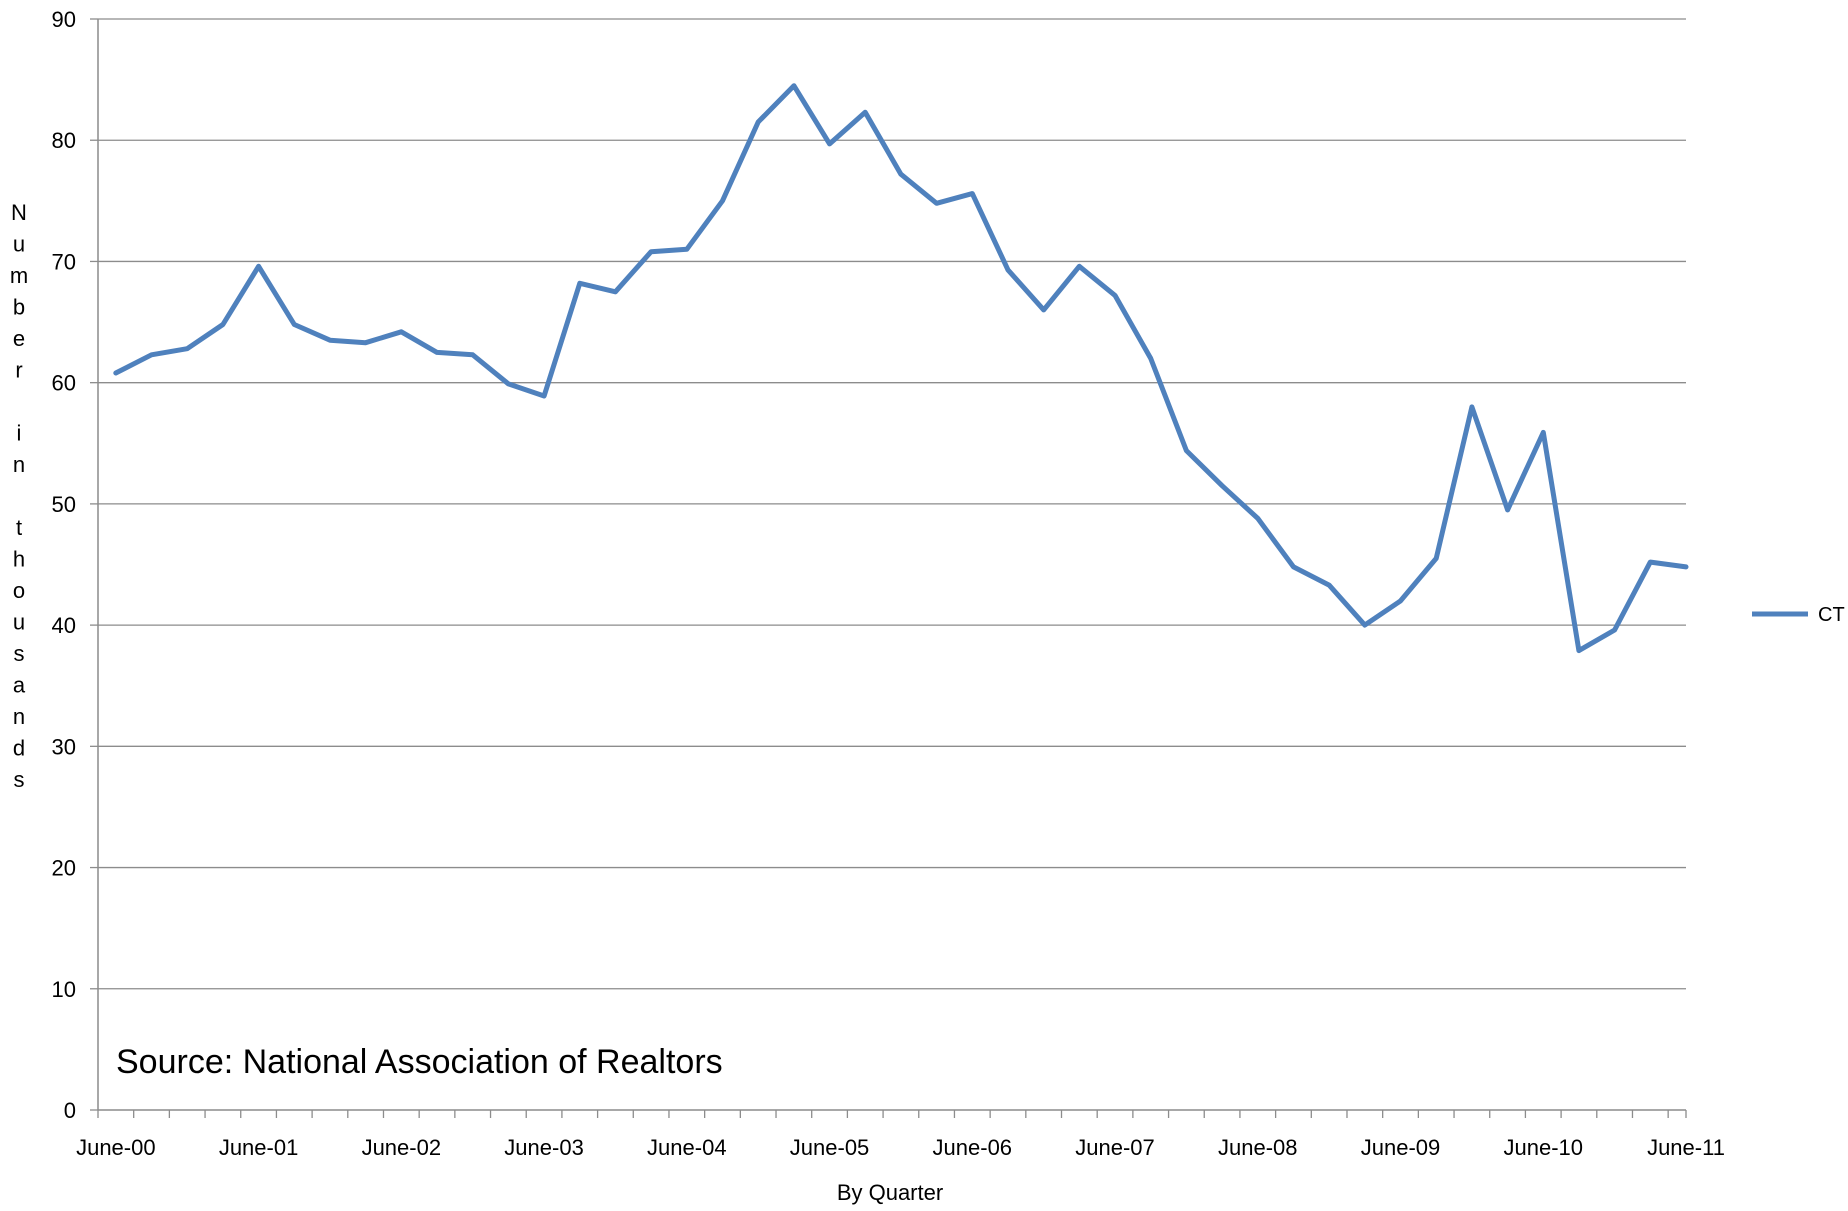  What do you see at coordinates (19, 748) in the screenshot?
I see `y-axis-label-char: d` at bounding box center [19, 748].